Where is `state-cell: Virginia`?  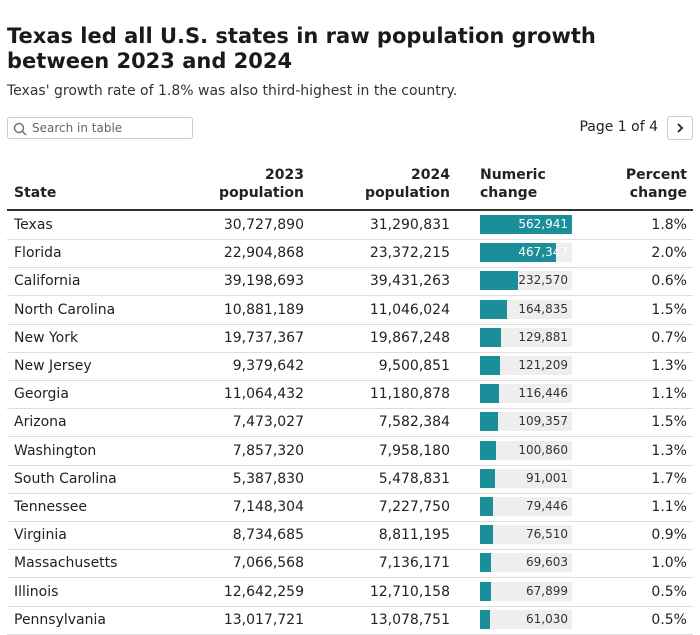 state-cell: Virginia is located at coordinates (40, 535).